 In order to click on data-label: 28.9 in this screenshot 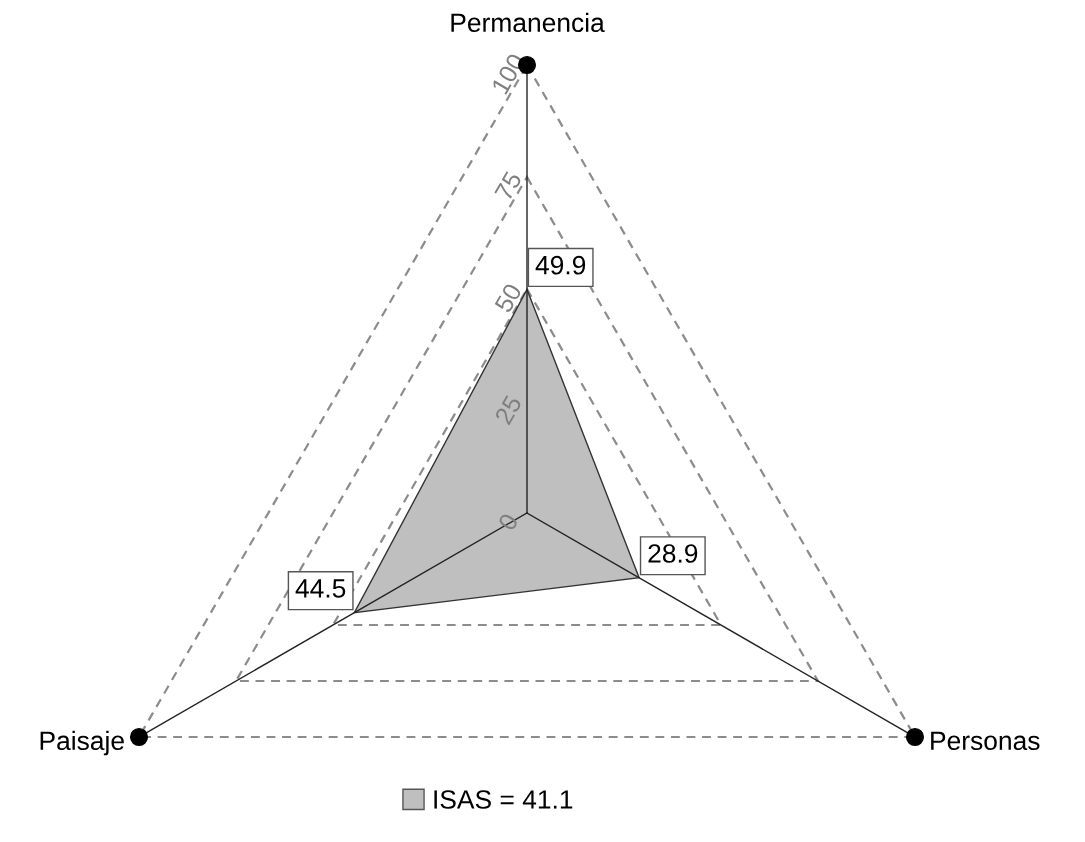, I will do `click(673, 553)`.